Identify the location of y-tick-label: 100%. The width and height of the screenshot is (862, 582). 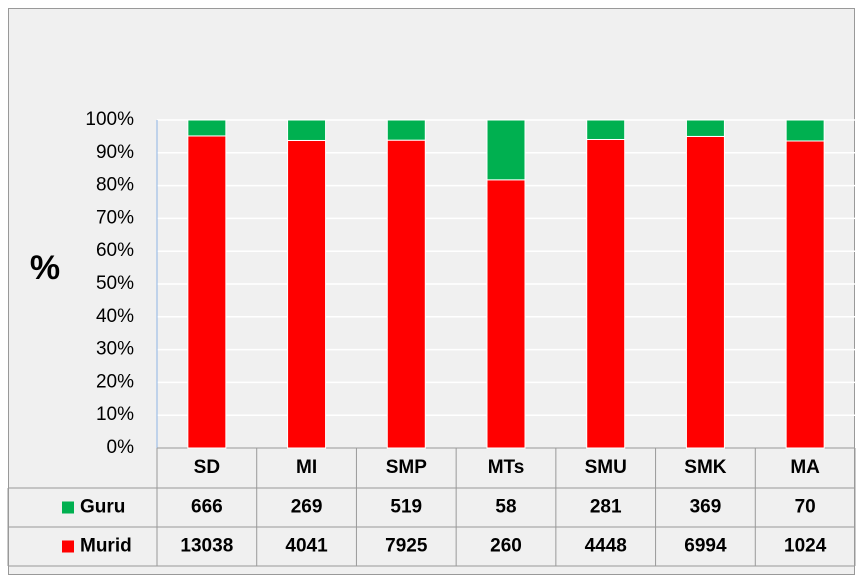
(109, 119).